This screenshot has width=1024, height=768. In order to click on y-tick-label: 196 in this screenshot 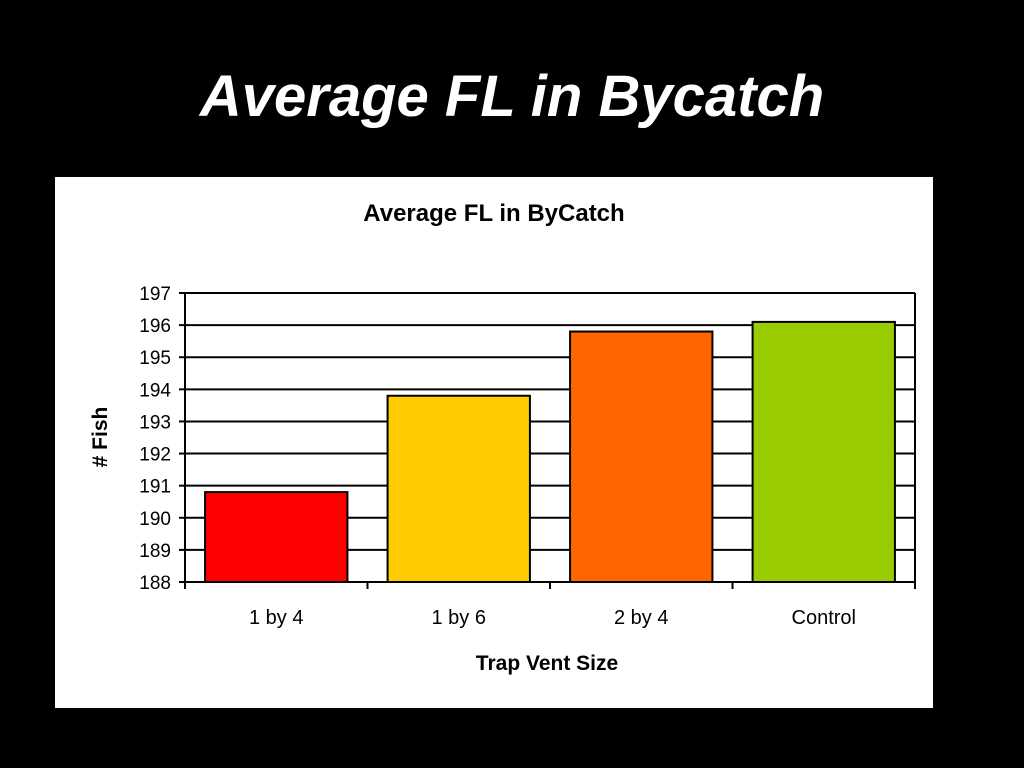, I will do `click(155, 326)`.